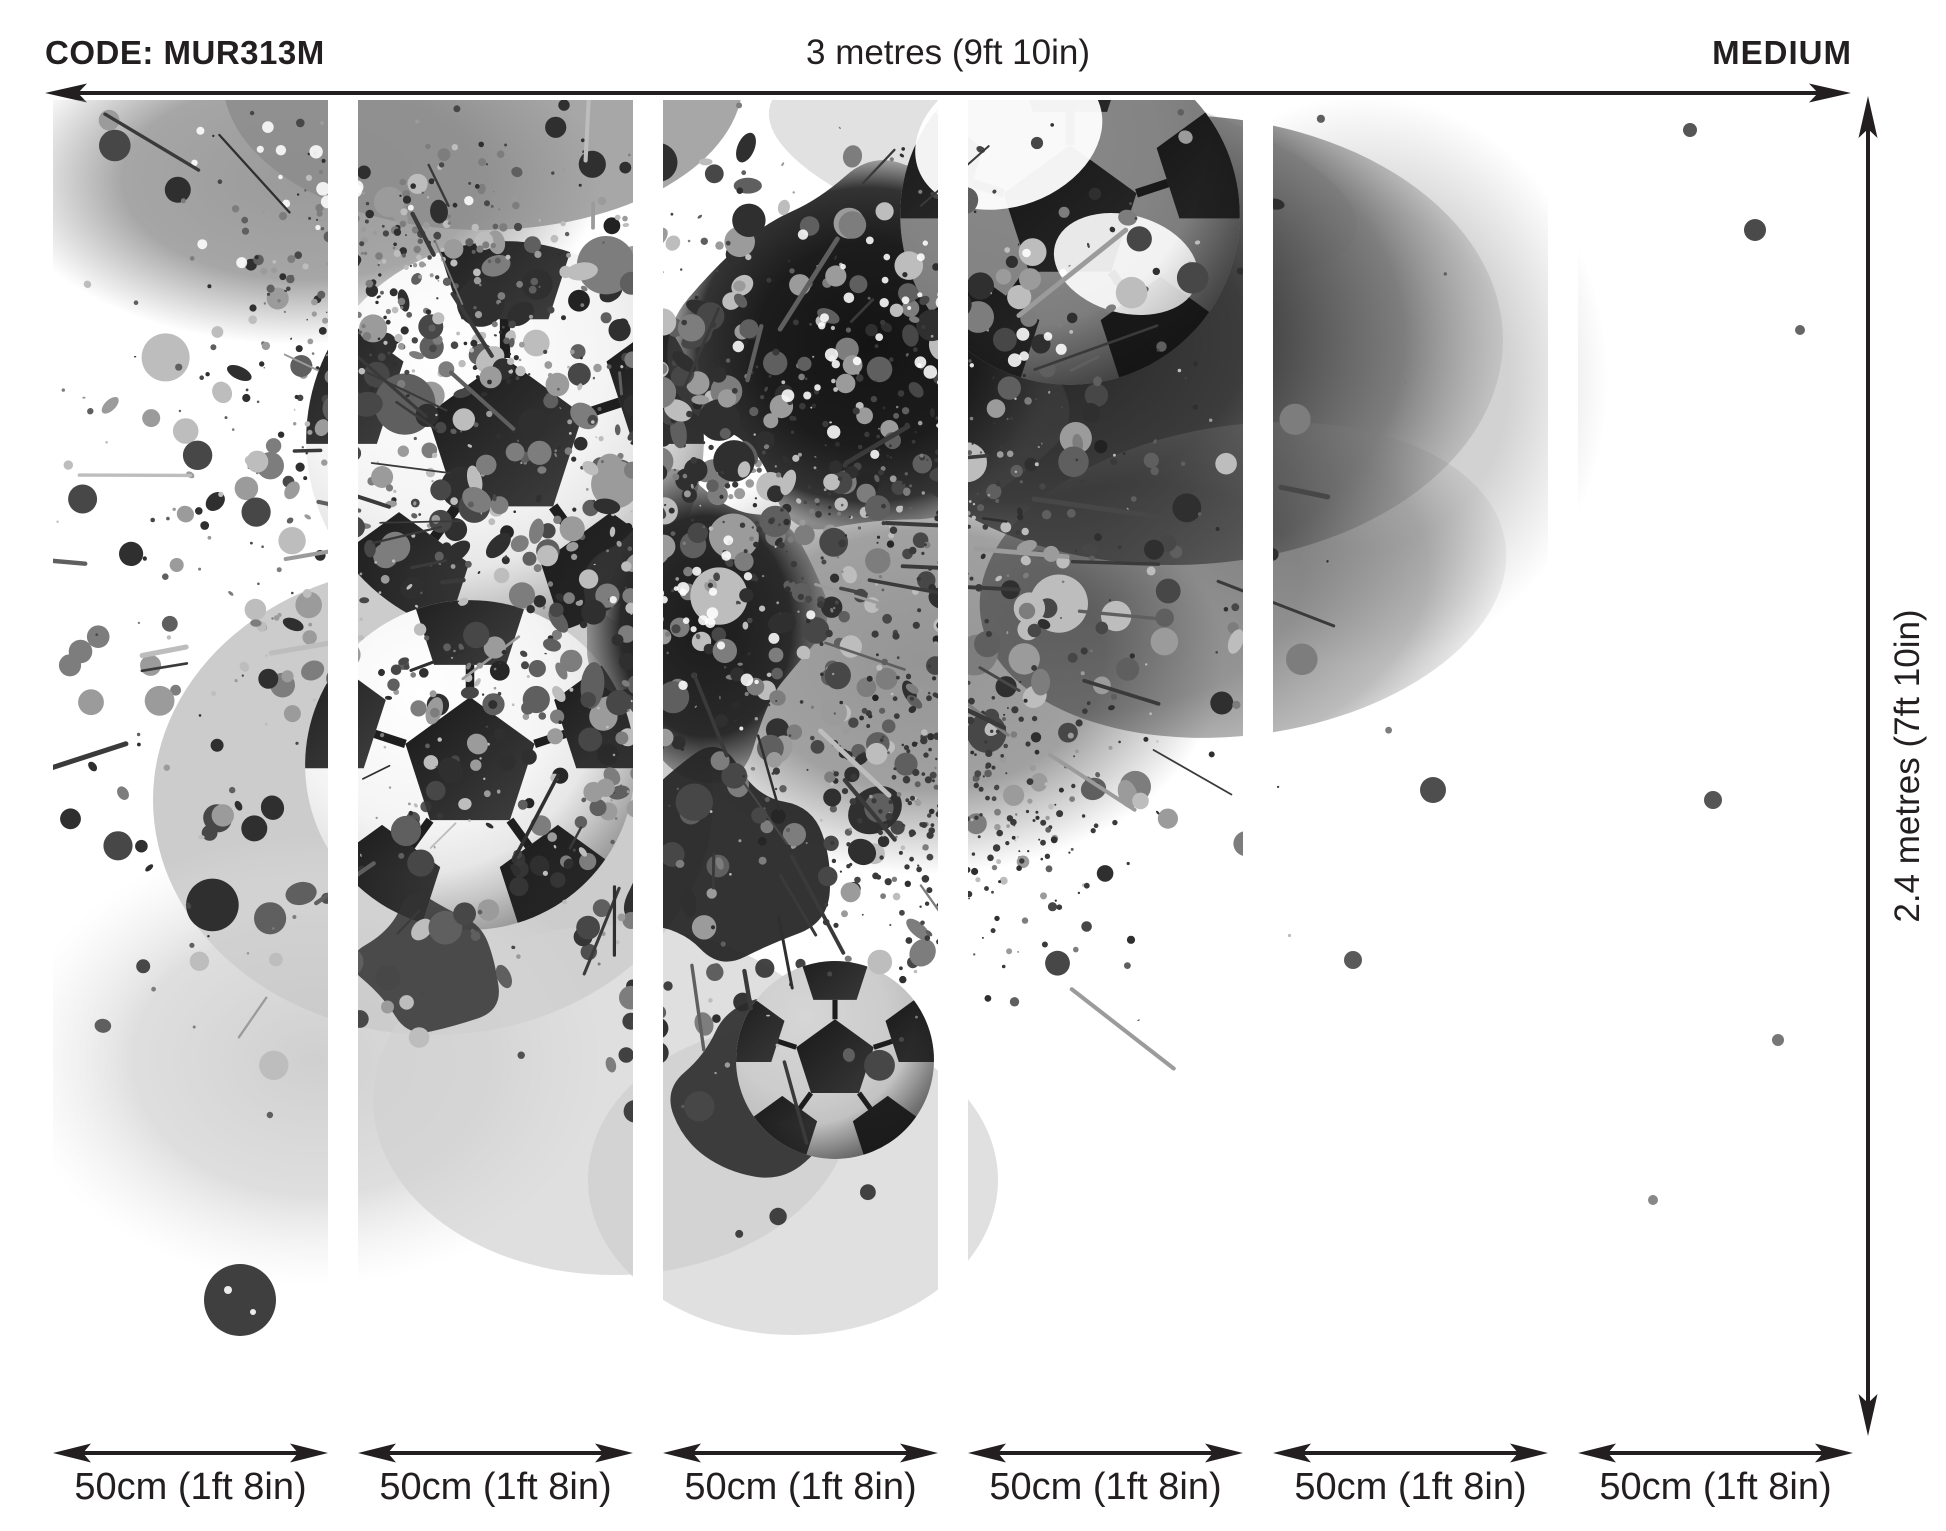  Describe the element at coordinates (800, 1453) in the screenshot. I see `panel-3-width-arrow-icon` at that location.